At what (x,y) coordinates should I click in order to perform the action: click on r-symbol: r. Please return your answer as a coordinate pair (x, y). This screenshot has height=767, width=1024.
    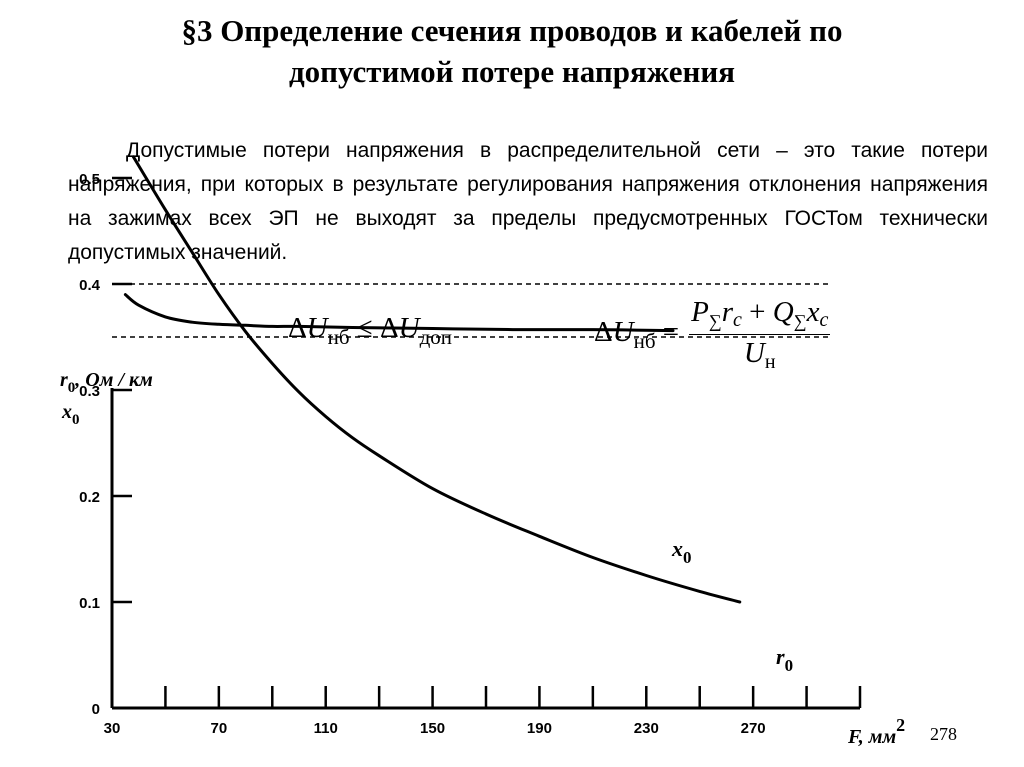
    Looking at the image, I should click on (727, 312).